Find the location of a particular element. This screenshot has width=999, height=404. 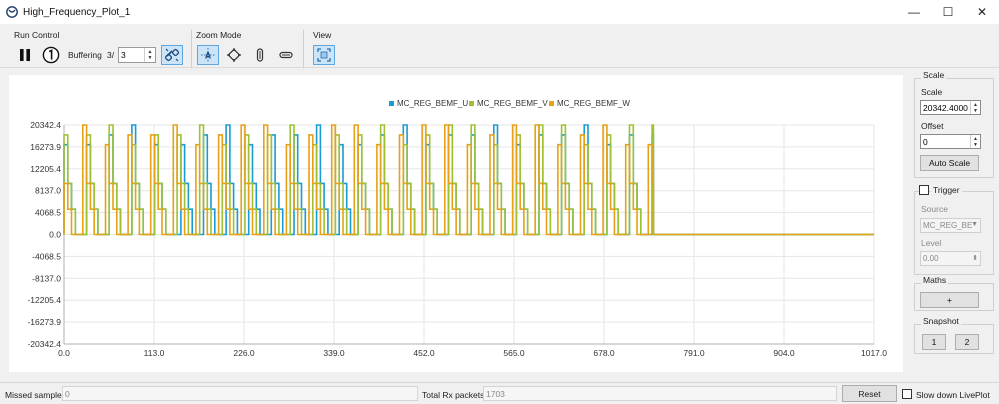

y-tick-label: -4068.5 is located at coordinates (46, 256).